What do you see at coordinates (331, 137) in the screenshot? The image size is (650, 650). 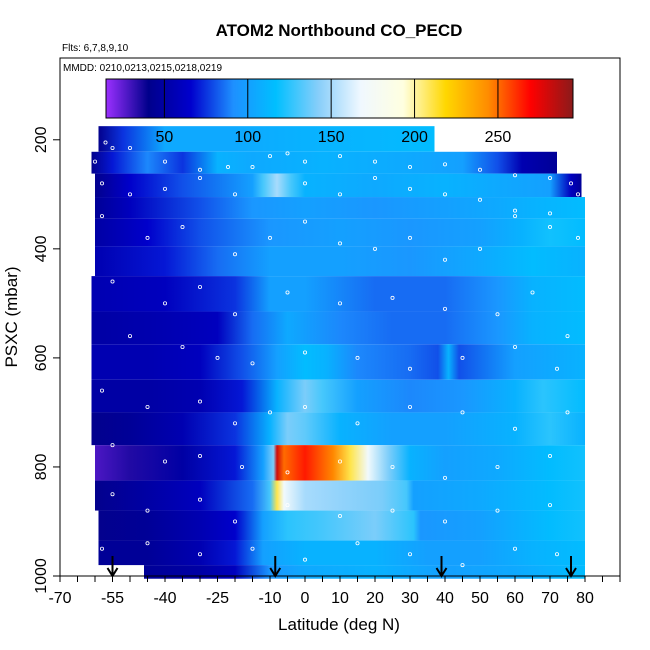 I see `colorbar-tick-label: 150` at bounding box center [331, 137].